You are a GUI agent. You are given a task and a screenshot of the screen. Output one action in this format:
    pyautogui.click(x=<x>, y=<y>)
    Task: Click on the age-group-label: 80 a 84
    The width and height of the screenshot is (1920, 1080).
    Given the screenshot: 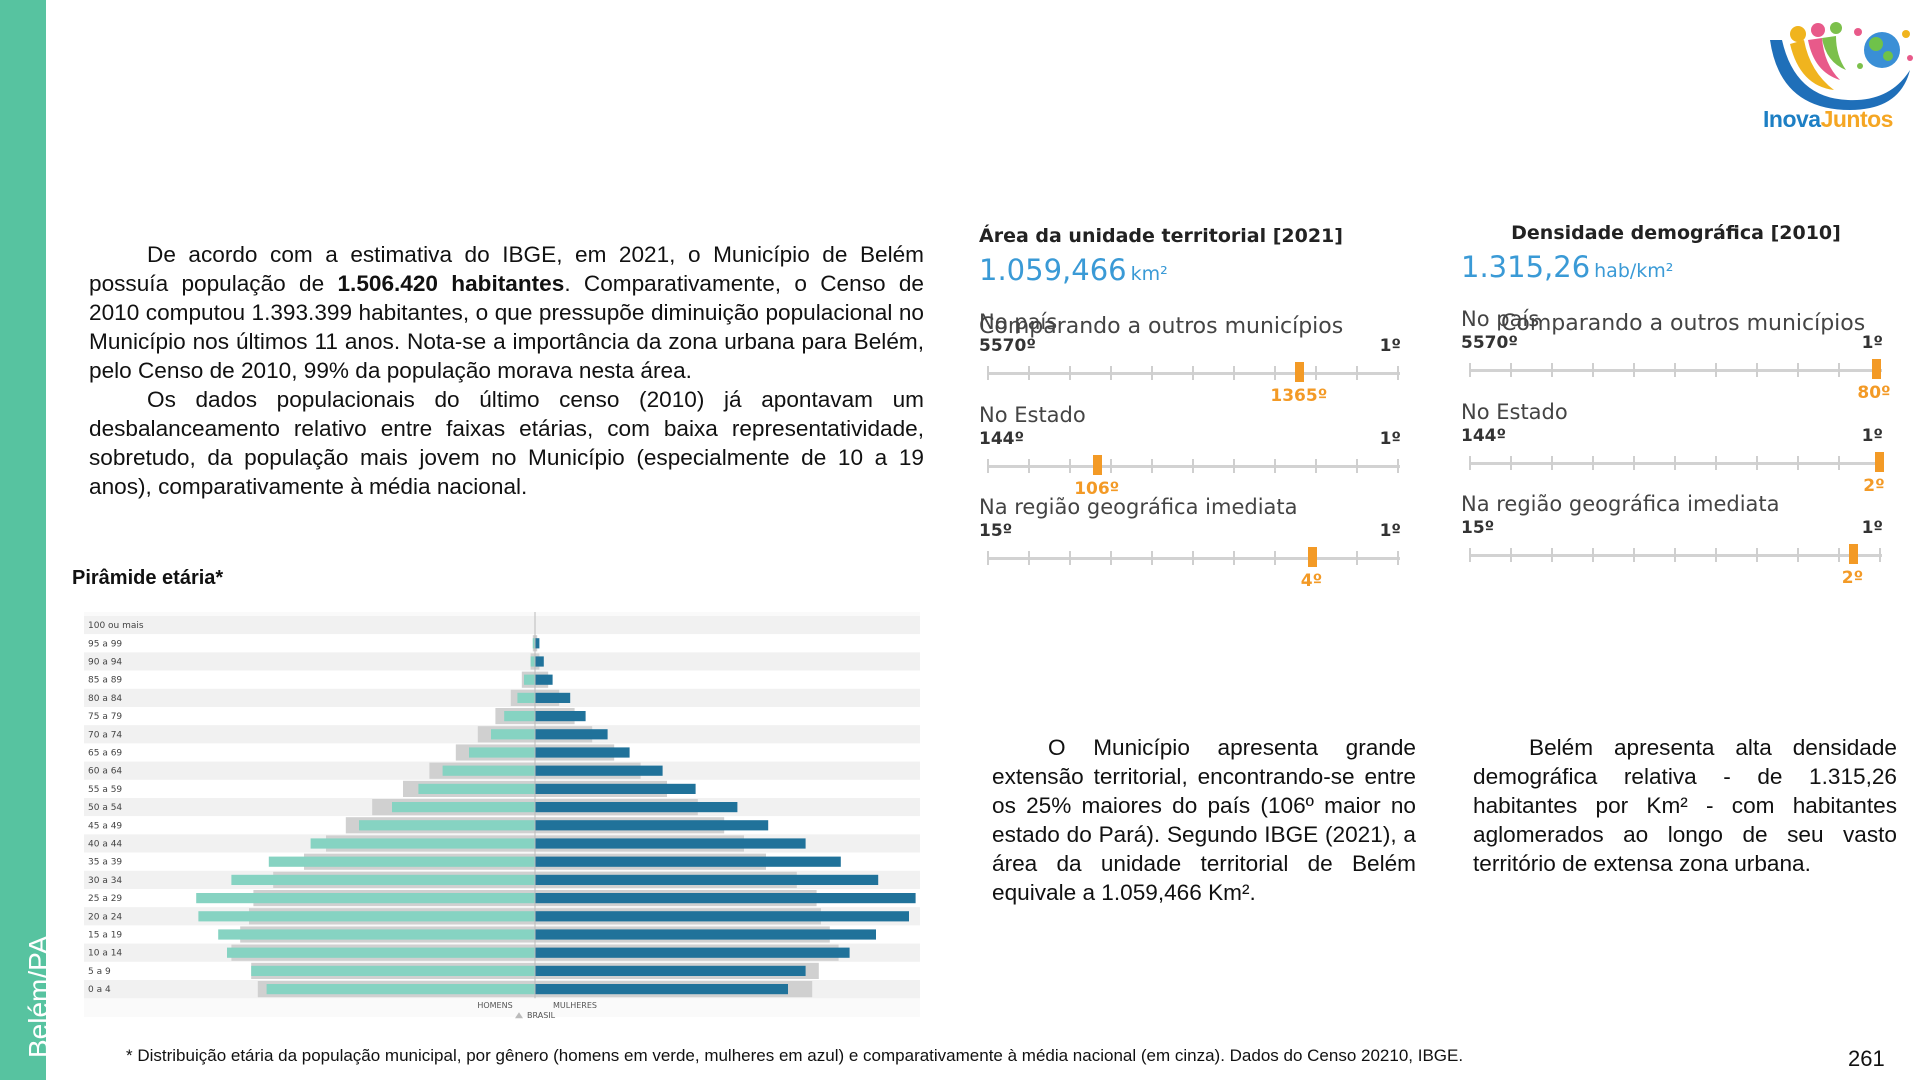 What is the action you would take?
    pyautogui.click(x=105, y=699)
    